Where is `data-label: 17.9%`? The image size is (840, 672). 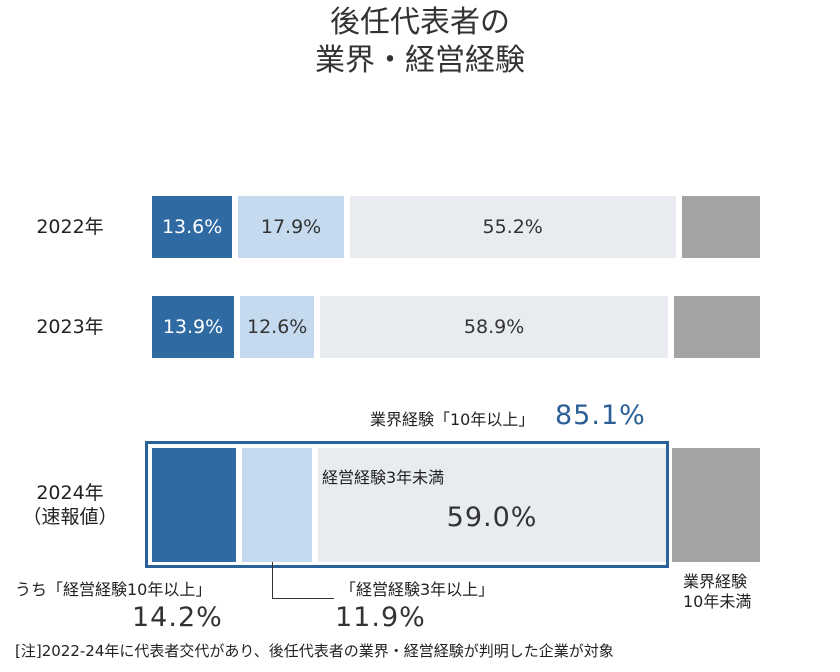
data-label: 17.9% is located at coordinates (291, 227).